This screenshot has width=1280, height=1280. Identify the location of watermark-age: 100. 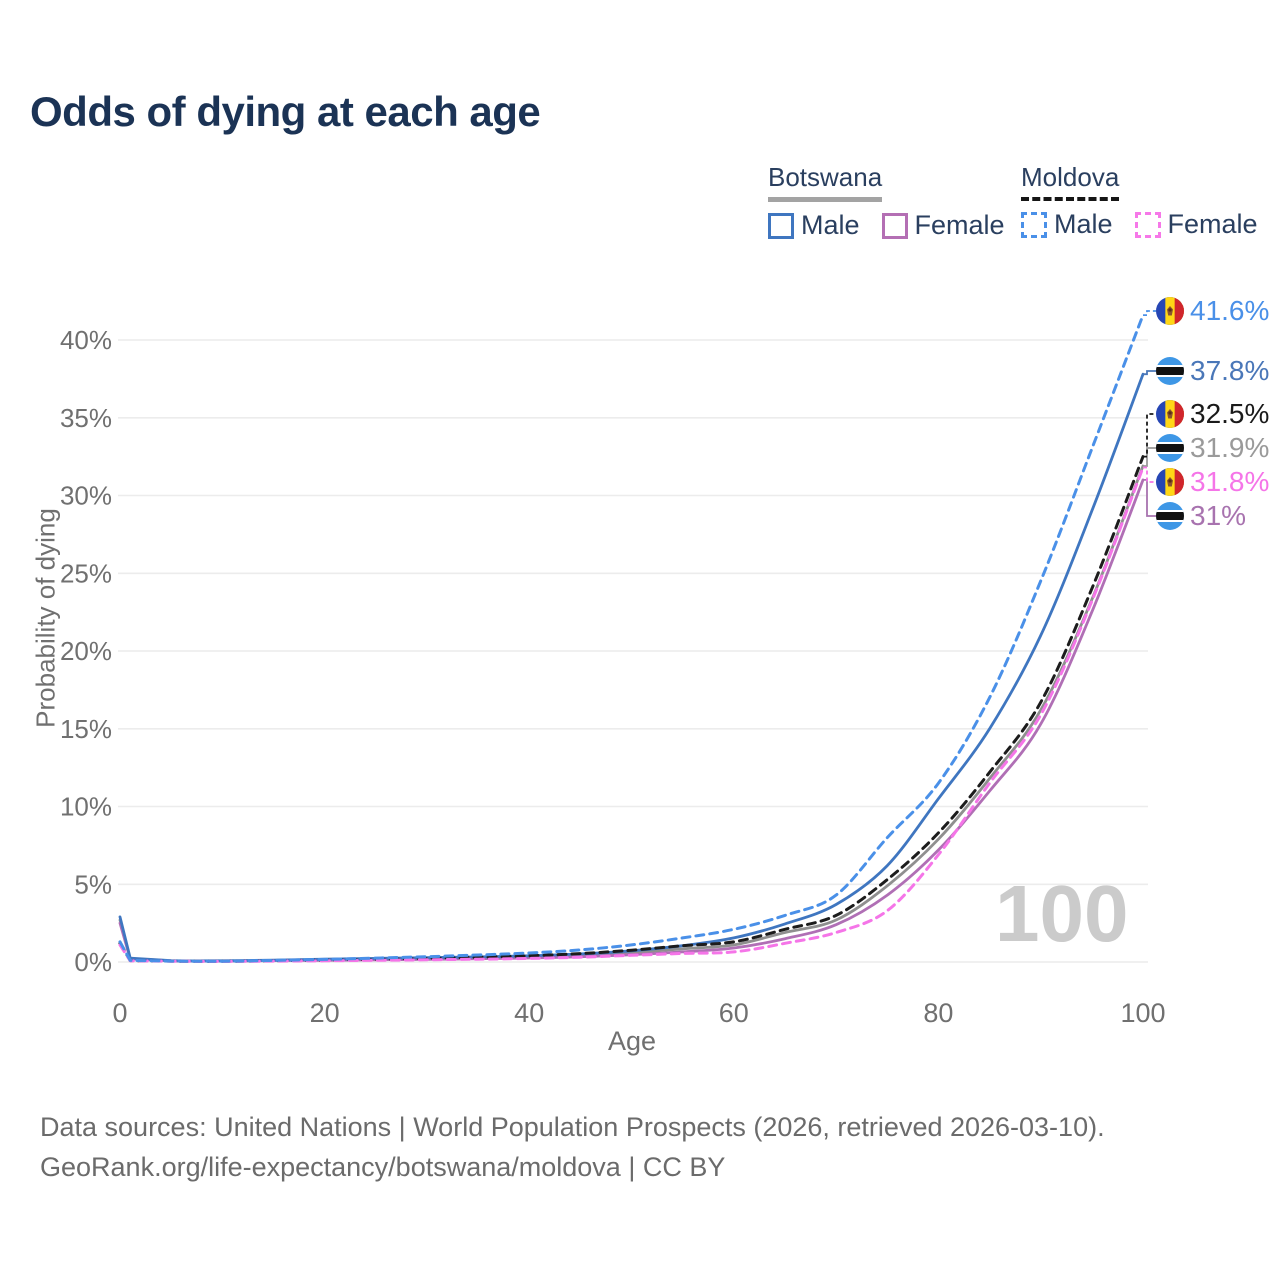
(1062, 913).